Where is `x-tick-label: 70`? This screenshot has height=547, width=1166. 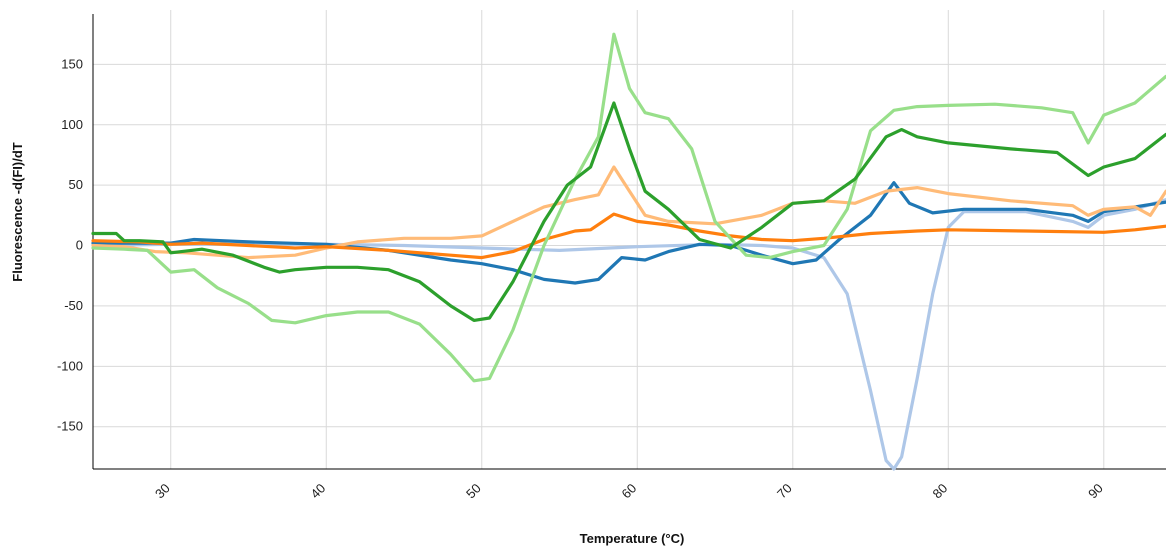
x-tick-label: 70 is located at coordinates (784, 491).